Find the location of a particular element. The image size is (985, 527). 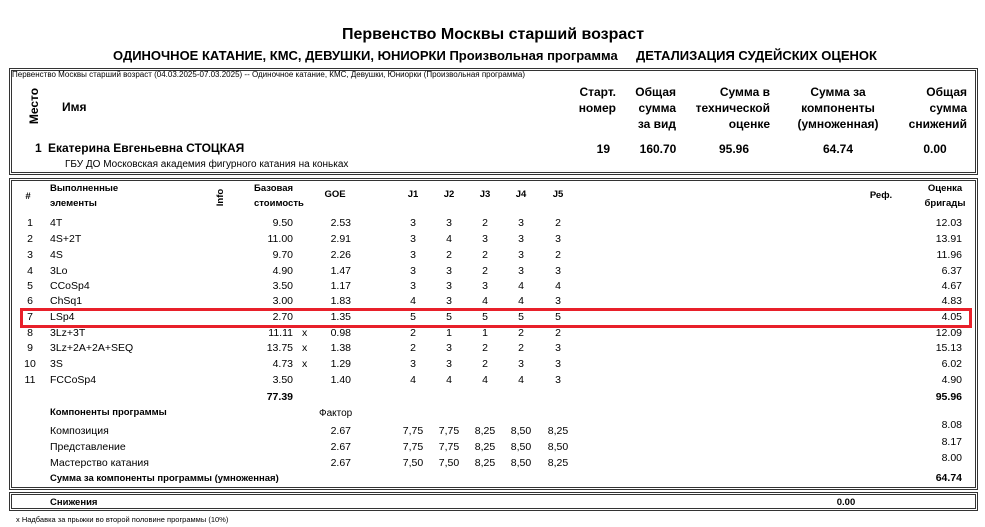

component-name: Представление is located at coordinates (88, 447).